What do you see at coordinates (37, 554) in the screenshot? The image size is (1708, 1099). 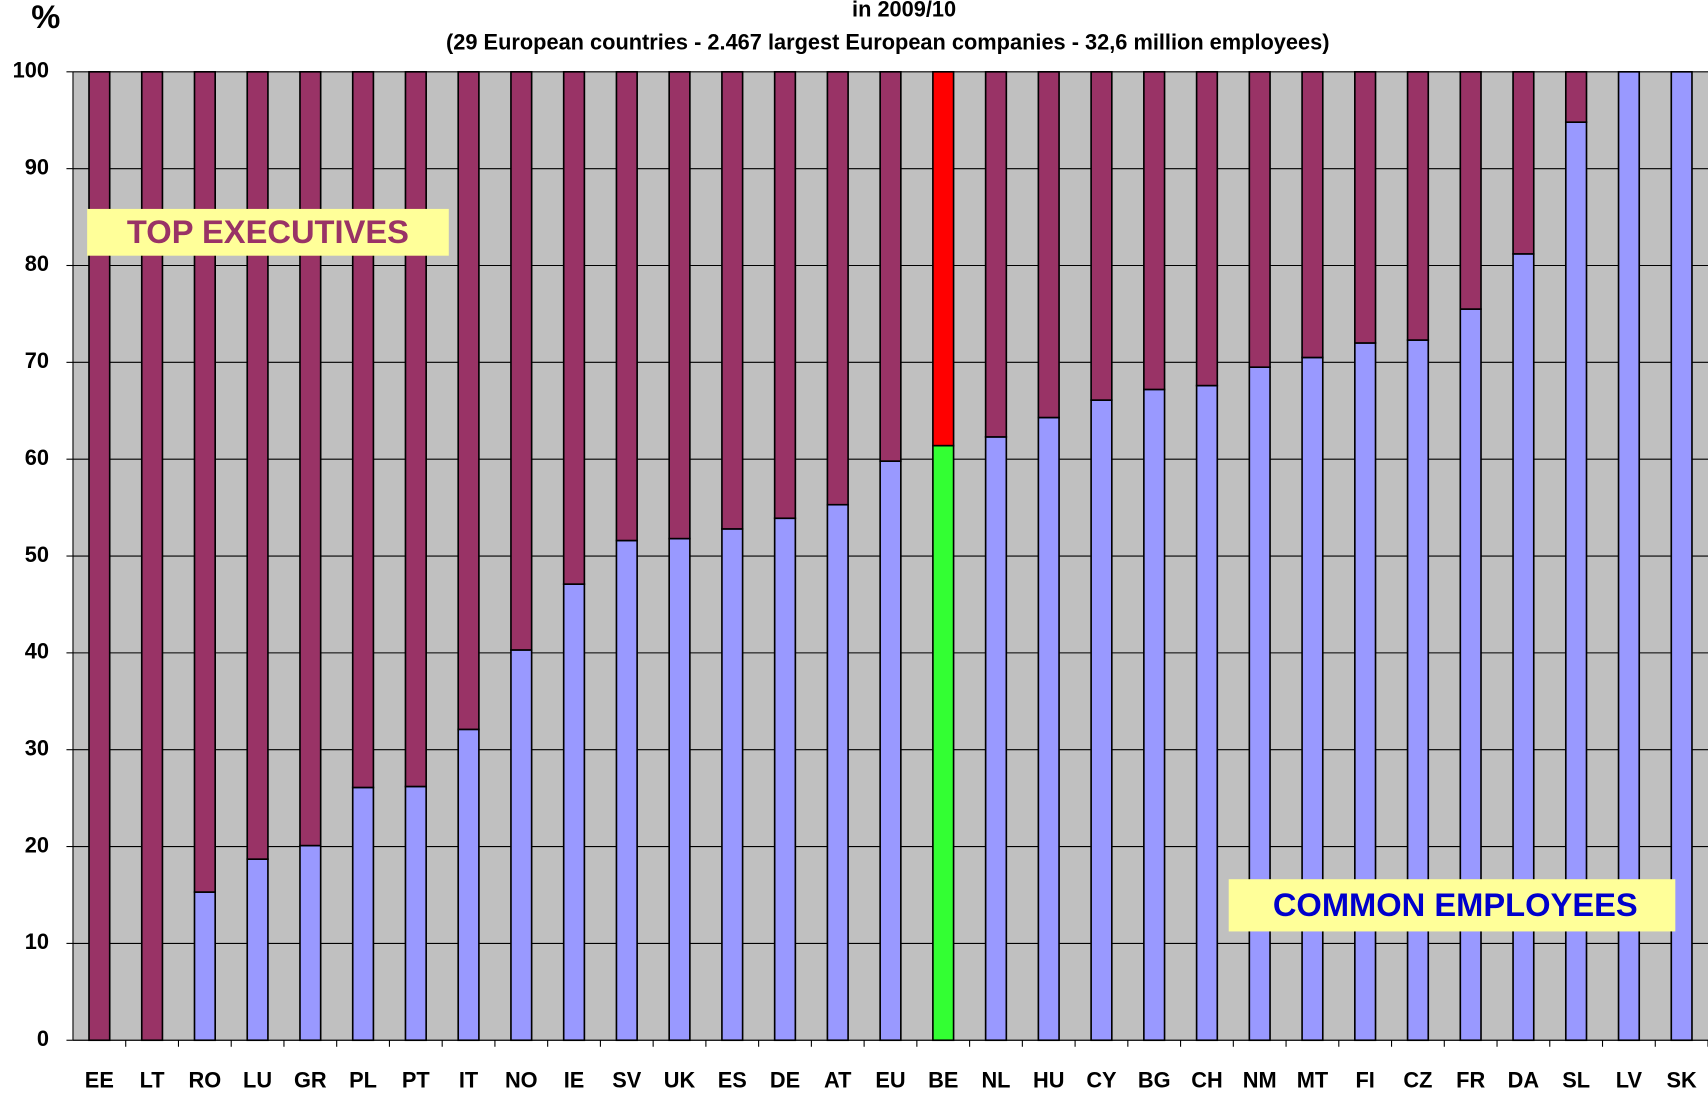 I see `y-tick-label: 50` at bounding box center [37, 554].